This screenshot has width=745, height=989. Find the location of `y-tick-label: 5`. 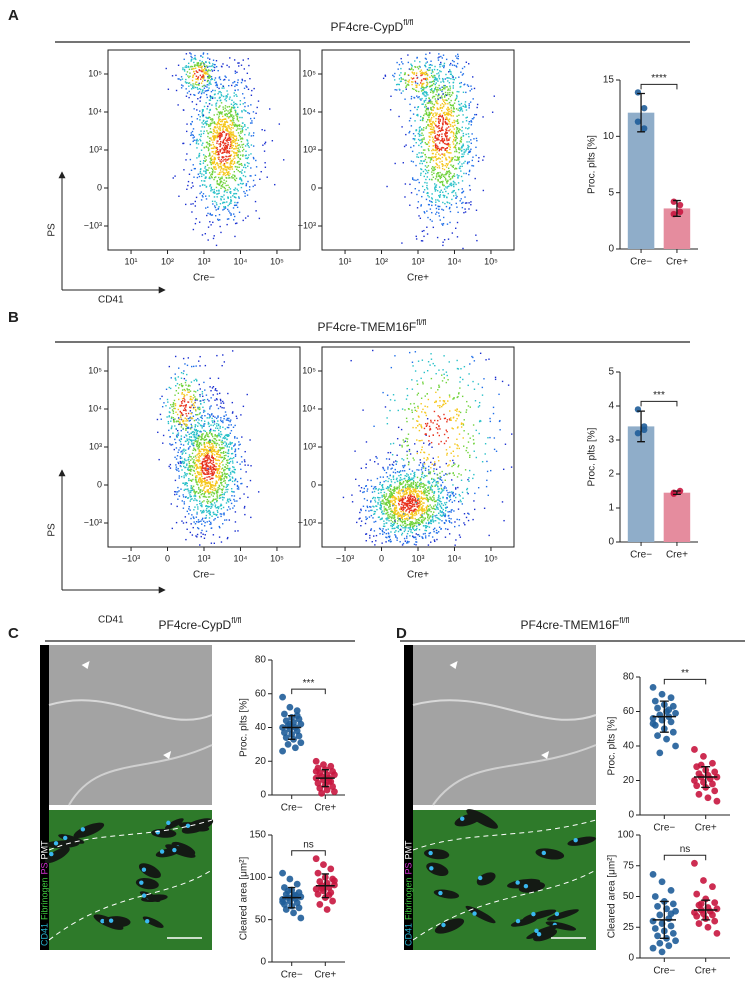

y-tick-label: 5 is located at coordinates (611, 192).